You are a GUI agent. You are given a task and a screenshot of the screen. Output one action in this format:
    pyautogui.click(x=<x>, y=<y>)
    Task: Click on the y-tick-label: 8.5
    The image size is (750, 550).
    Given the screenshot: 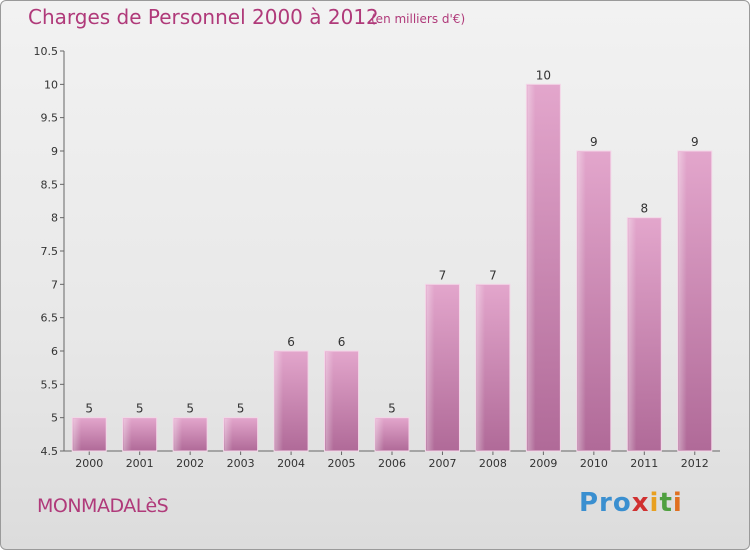 What is the action you would take?
    pyautogui.click(x=50, y=184)
    